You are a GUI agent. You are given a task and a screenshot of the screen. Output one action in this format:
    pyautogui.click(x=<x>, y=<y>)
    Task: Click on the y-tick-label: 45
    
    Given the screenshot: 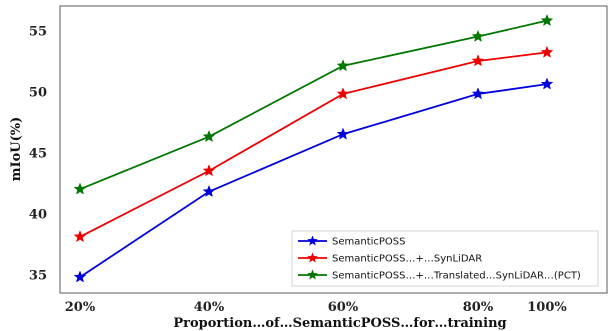 What is the action you would take?
    pyautogui.click(x=38, y=154)
    